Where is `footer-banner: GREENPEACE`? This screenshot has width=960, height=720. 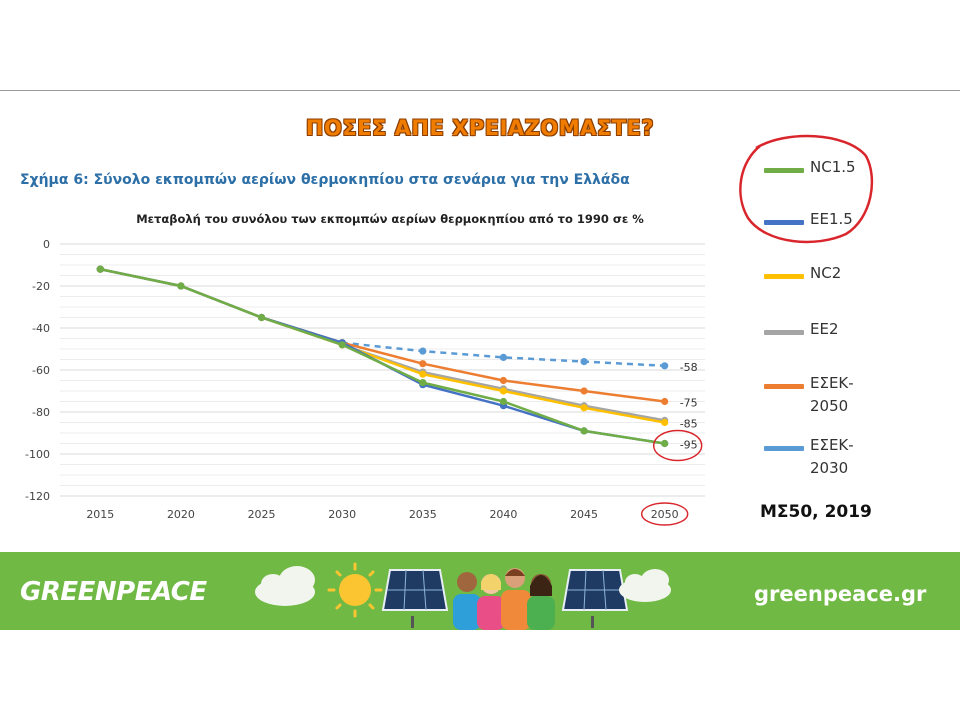 footer-banner: GREENPEACE is located at coordinates (480, 591).